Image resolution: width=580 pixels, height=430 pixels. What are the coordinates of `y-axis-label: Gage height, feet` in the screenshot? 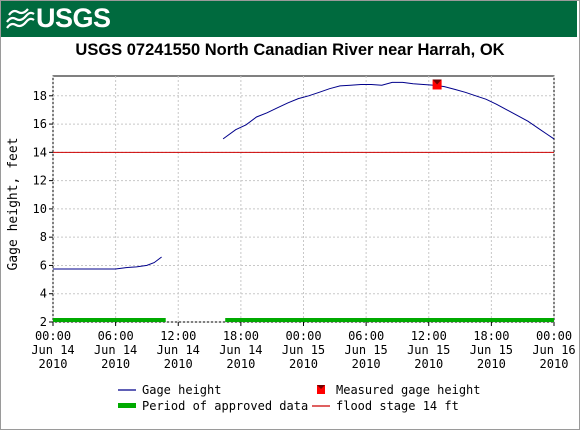 It's located at (13, 203).